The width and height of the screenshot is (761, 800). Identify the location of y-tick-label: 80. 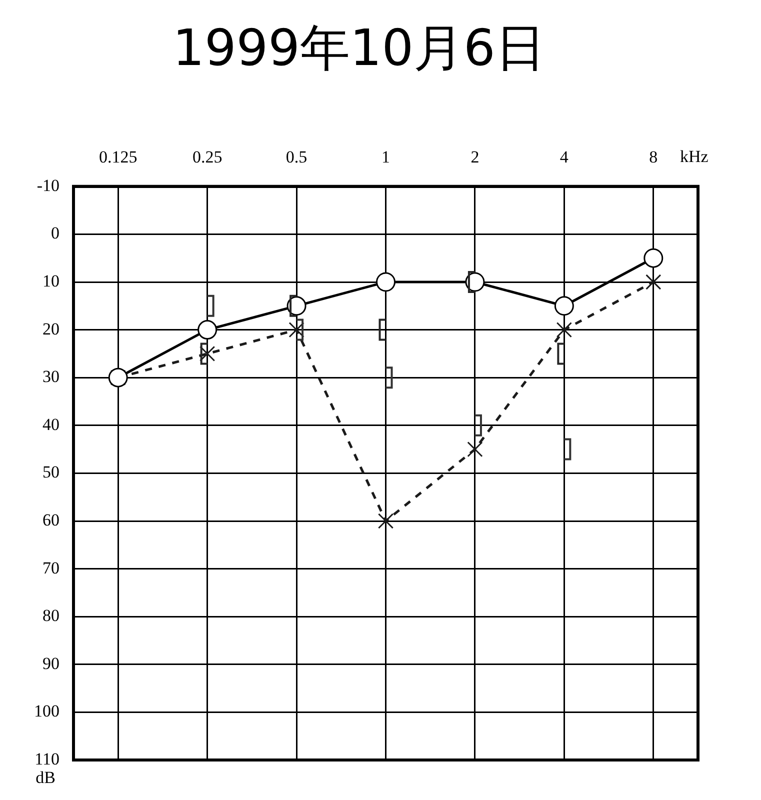
(51, 616).